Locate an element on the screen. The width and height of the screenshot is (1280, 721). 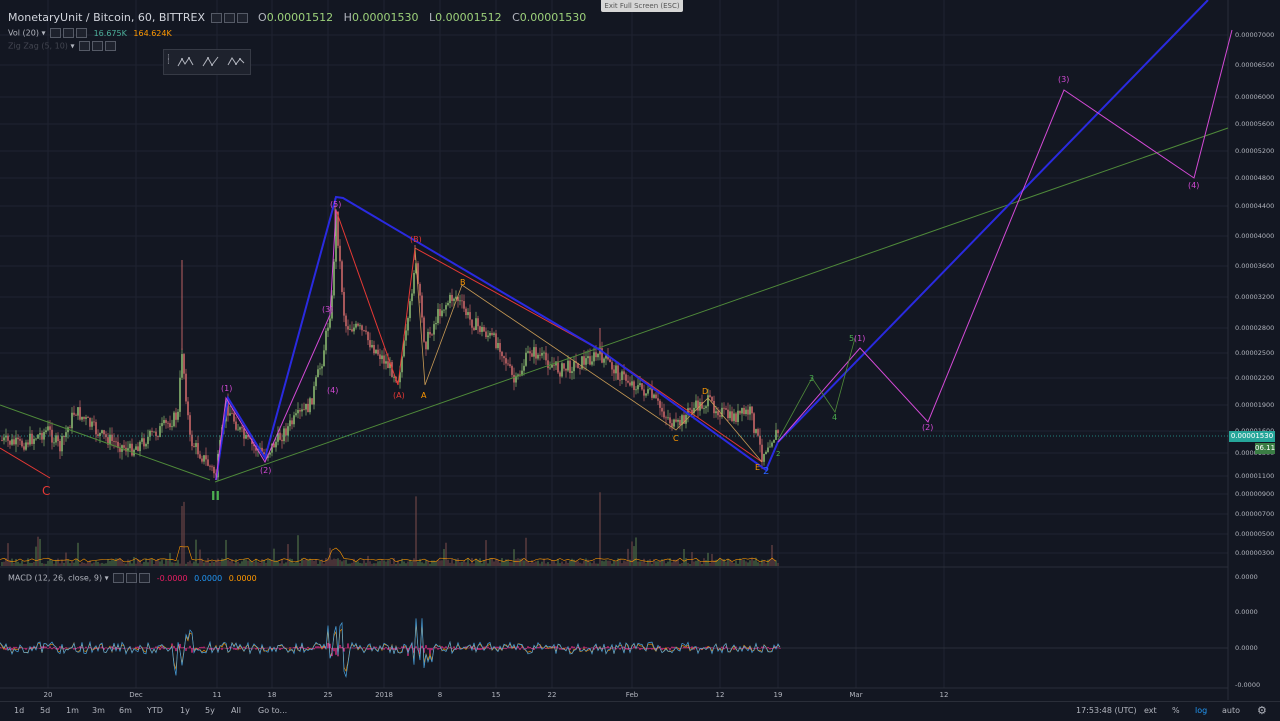
range-ytd: YTD is located at coordinates (155, 710).